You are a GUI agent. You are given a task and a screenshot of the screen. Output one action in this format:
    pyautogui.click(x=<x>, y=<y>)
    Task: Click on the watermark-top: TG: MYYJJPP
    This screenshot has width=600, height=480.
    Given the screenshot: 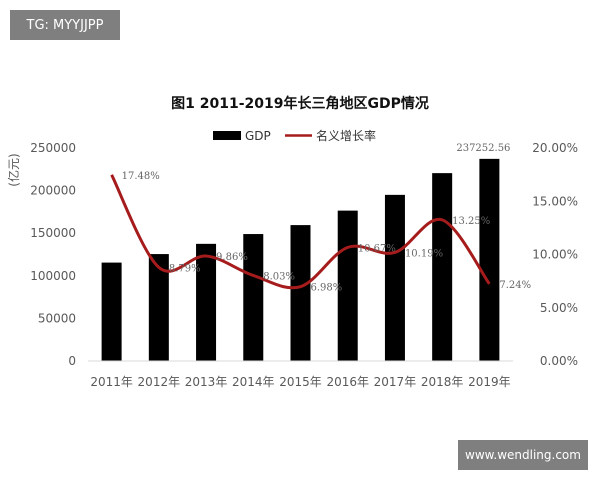 What is the action you would take?
    pyautogui.click(x=65, y=25)
    